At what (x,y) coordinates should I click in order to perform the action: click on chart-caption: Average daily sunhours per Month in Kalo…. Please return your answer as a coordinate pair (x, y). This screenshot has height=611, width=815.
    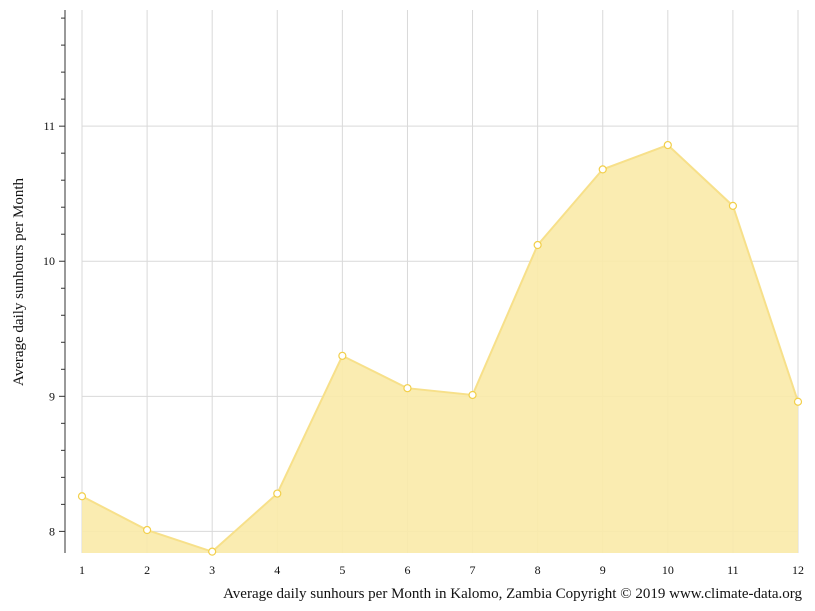
    Looking at the image, I should click on (512, 594).